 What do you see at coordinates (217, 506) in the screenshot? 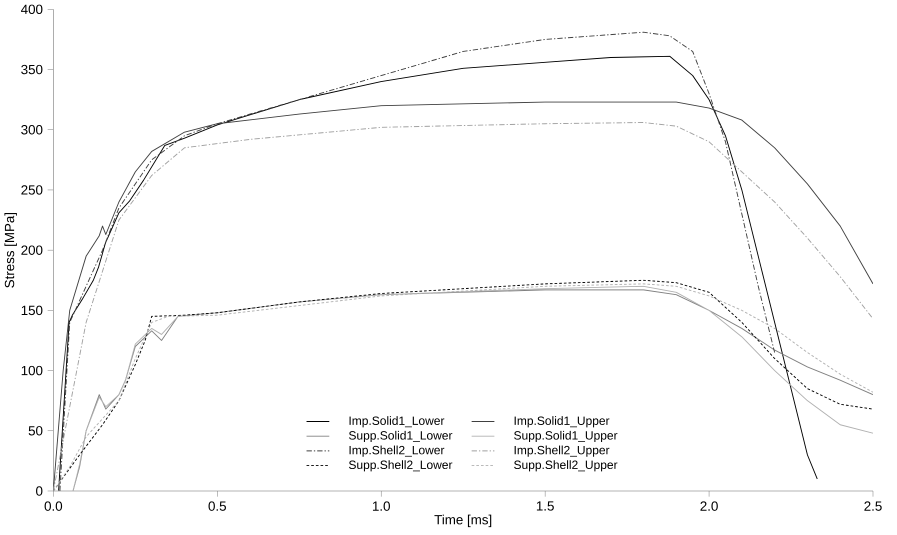
I see `x-tick-label: 0.5` at bounding box center [217, 506].